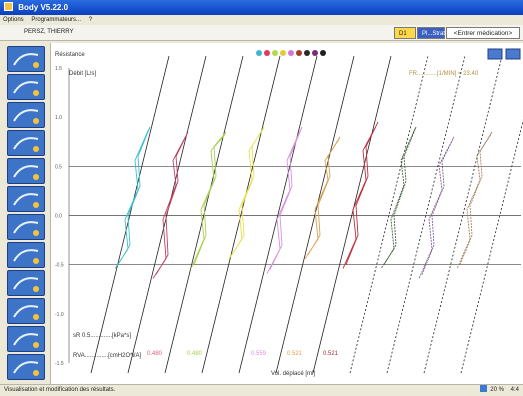 The image size is (523, 396). I want to click on export-tool-icon, so click(26, 340).